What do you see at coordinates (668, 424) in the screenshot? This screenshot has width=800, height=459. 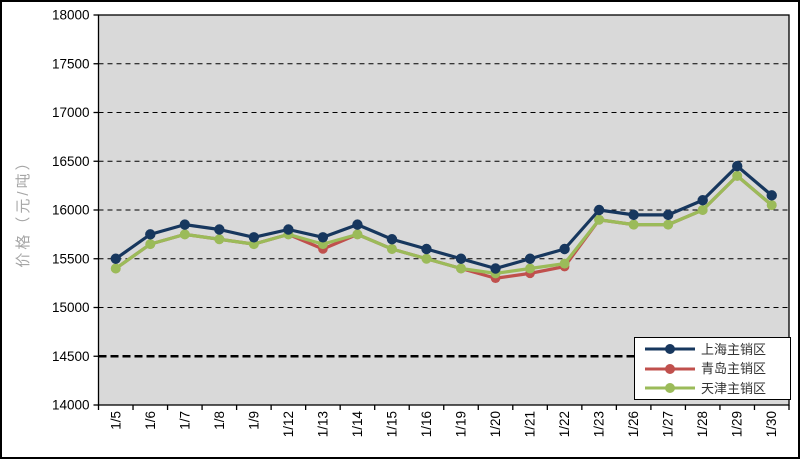 I see `x-tick-label: 1/27` at bounding box center [668, 424].